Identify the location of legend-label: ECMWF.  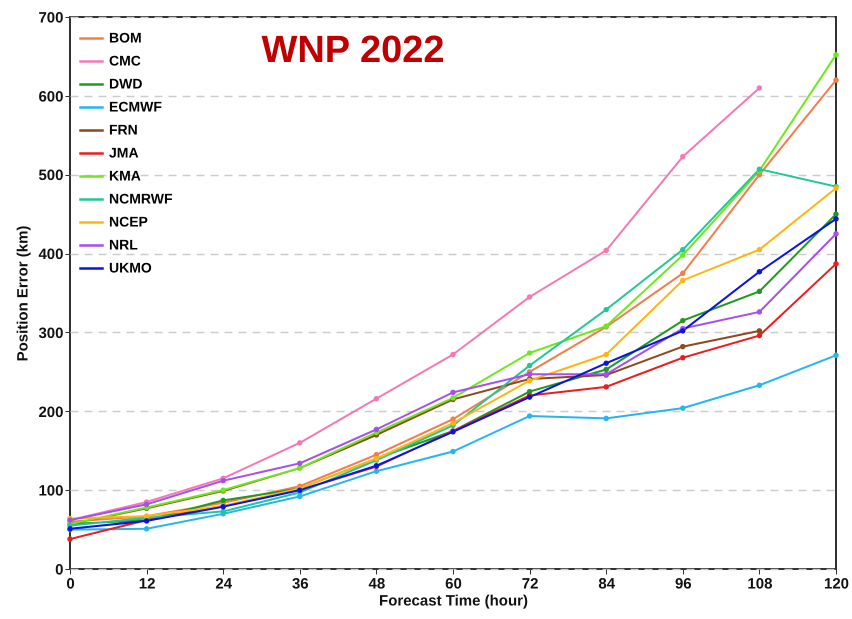
(135, 106).